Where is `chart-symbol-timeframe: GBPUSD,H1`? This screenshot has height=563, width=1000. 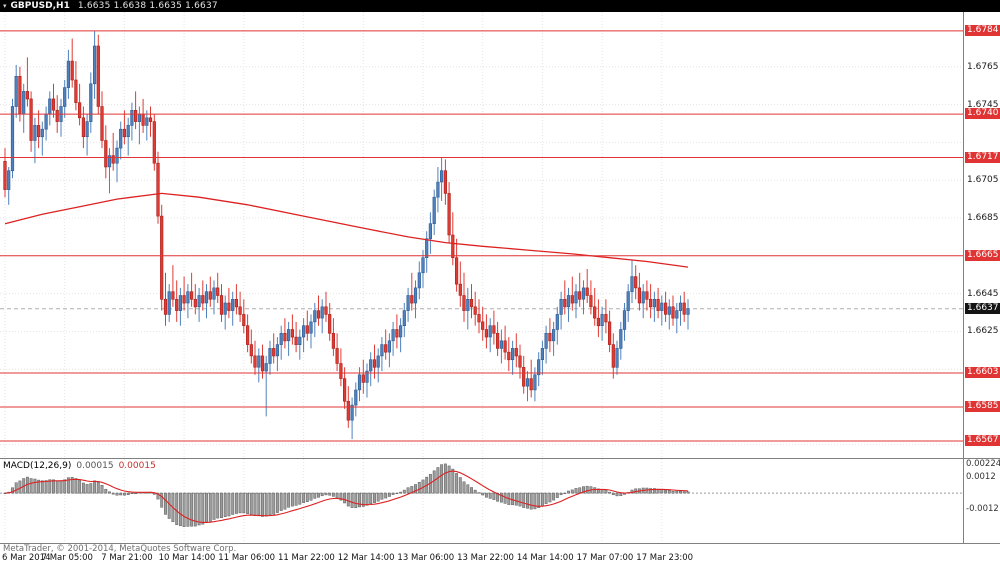 chart-symbol-timeframe: GBPUSD,H1 is located at coordinates (40, 6).